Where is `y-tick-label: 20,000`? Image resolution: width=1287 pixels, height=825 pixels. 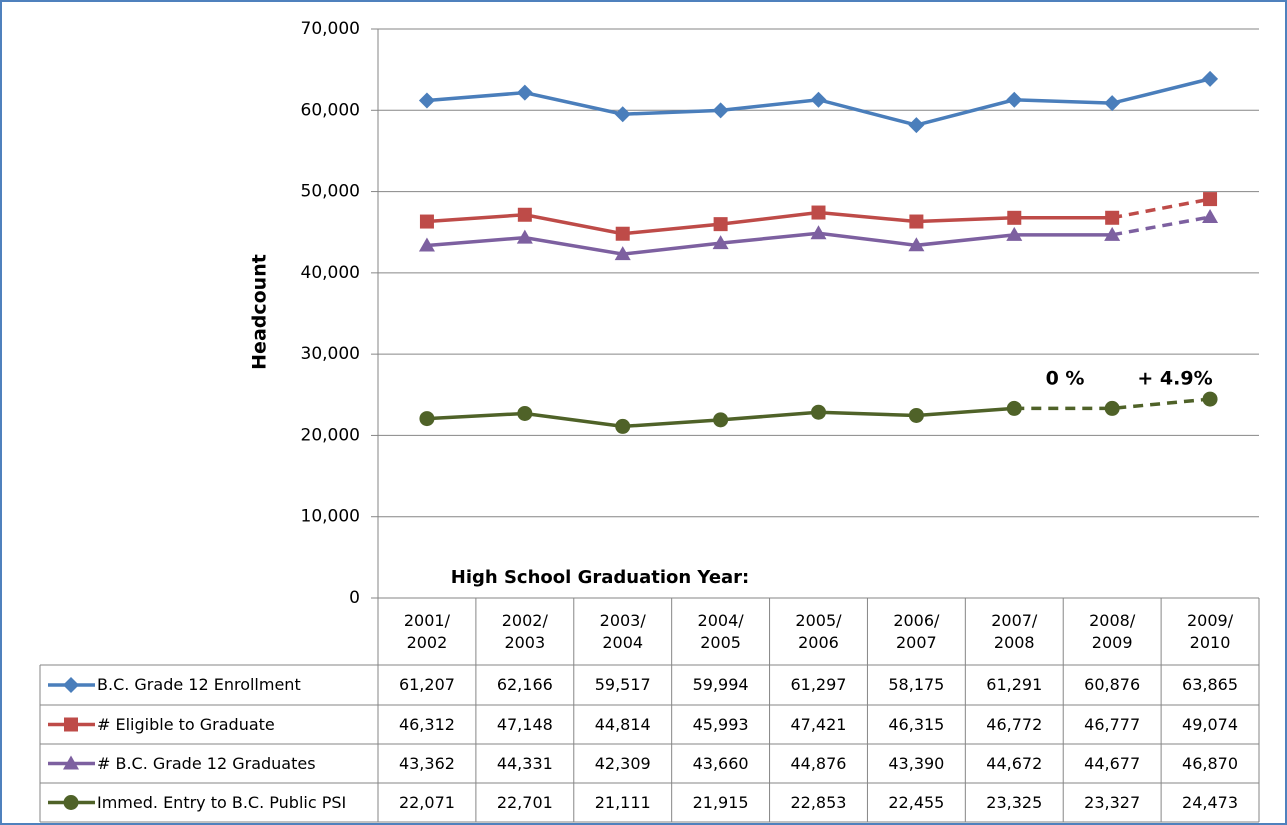
y-tick-label: 20,000 is located at coordinates (330, 435).